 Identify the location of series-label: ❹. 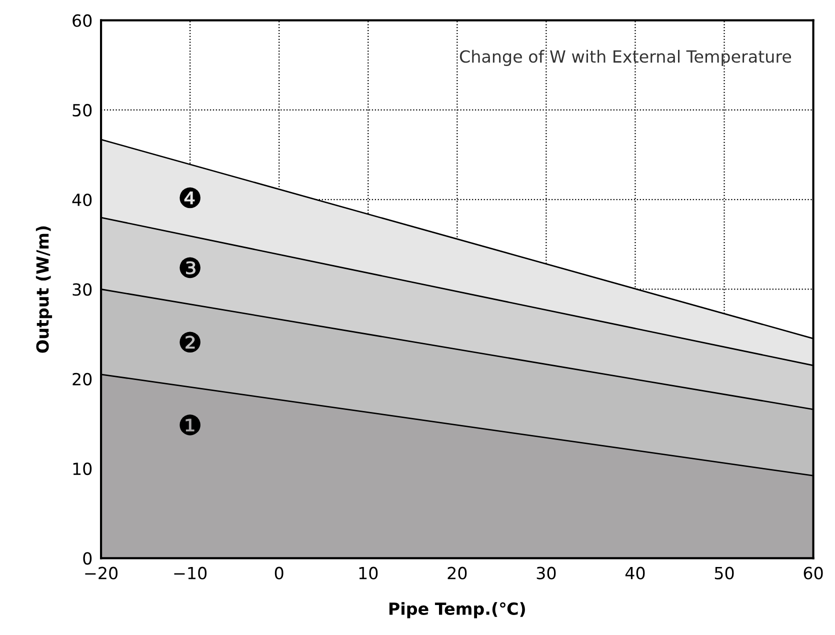
(190, 197).